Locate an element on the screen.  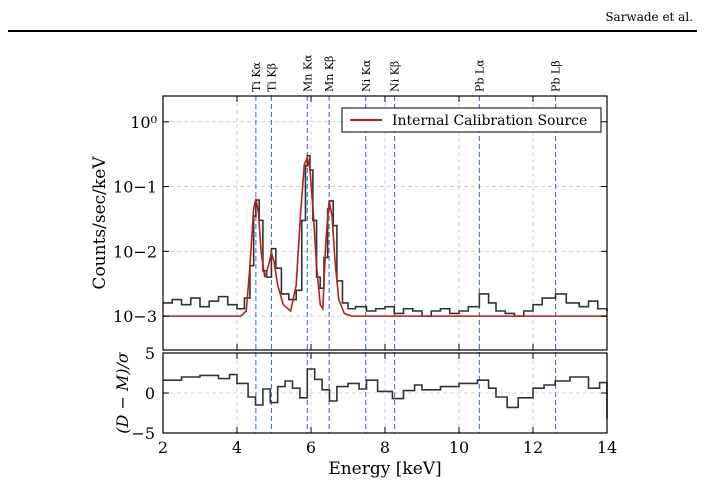
legend-box is located at coordinates (471, 120).